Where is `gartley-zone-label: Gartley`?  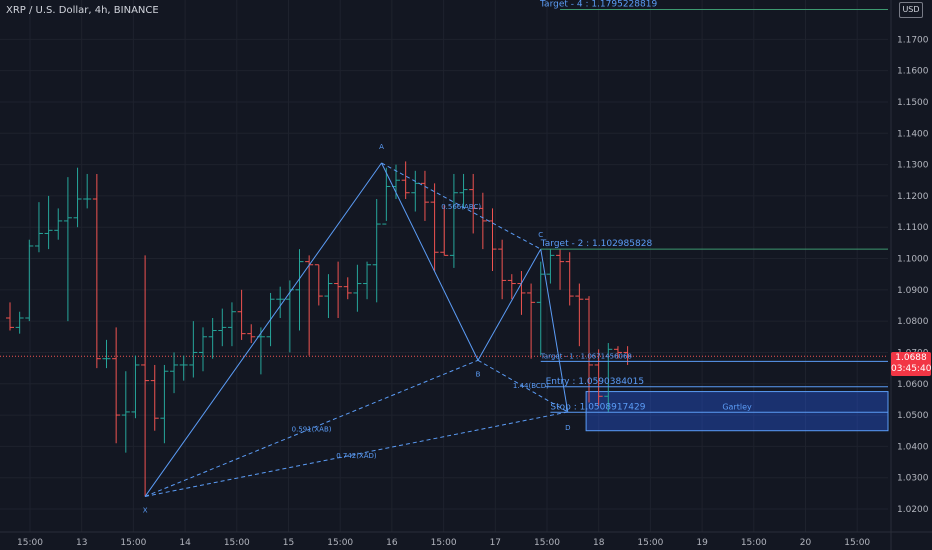
gartley-zone-label: Gartley is located at coordinates (737, 407).